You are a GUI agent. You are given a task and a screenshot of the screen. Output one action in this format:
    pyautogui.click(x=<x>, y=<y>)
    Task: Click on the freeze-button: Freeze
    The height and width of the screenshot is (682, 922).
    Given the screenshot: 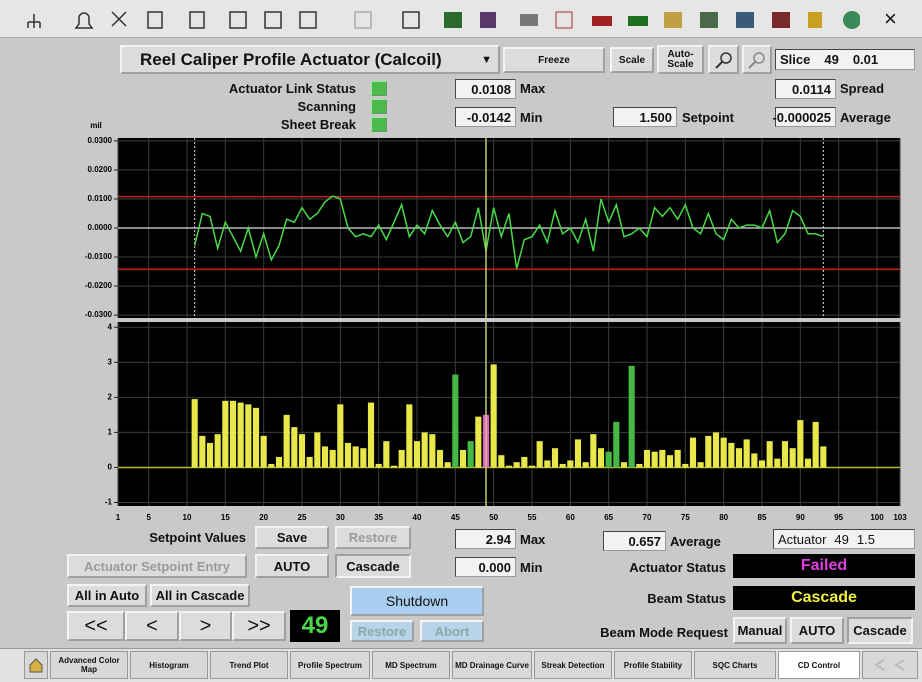 What is the action you would take?
    pyautogui.click(x=554, y=60)
    